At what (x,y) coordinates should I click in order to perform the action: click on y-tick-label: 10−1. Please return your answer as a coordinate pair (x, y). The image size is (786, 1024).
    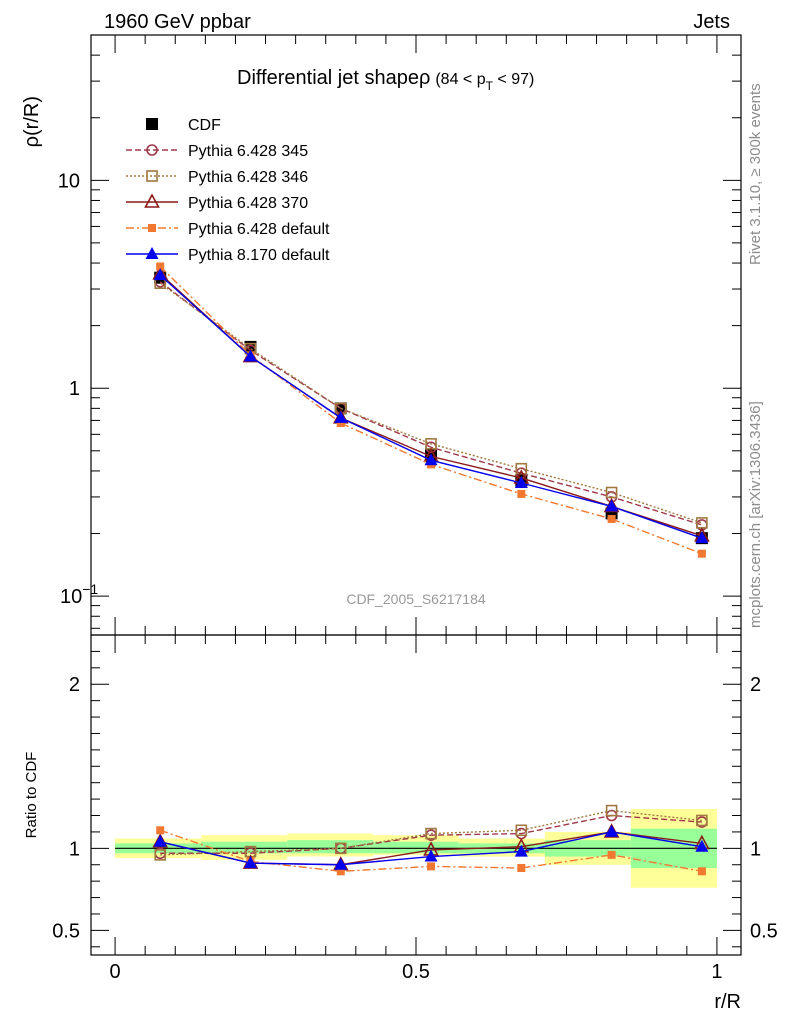
    Looking at the image, I should click on (79, 594).